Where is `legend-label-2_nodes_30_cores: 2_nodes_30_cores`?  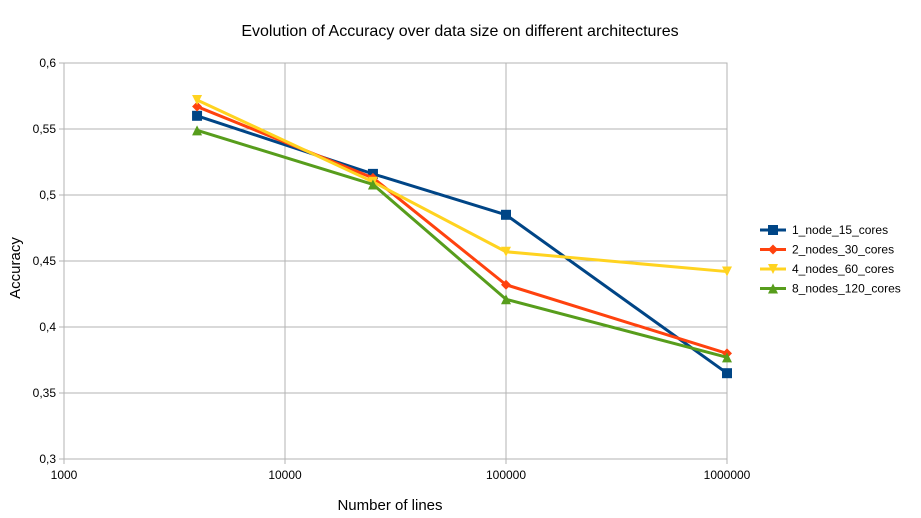 legend-label-2_nodes_30_cores: 2_nodes_30_cores is located at coordinates (843, 250).